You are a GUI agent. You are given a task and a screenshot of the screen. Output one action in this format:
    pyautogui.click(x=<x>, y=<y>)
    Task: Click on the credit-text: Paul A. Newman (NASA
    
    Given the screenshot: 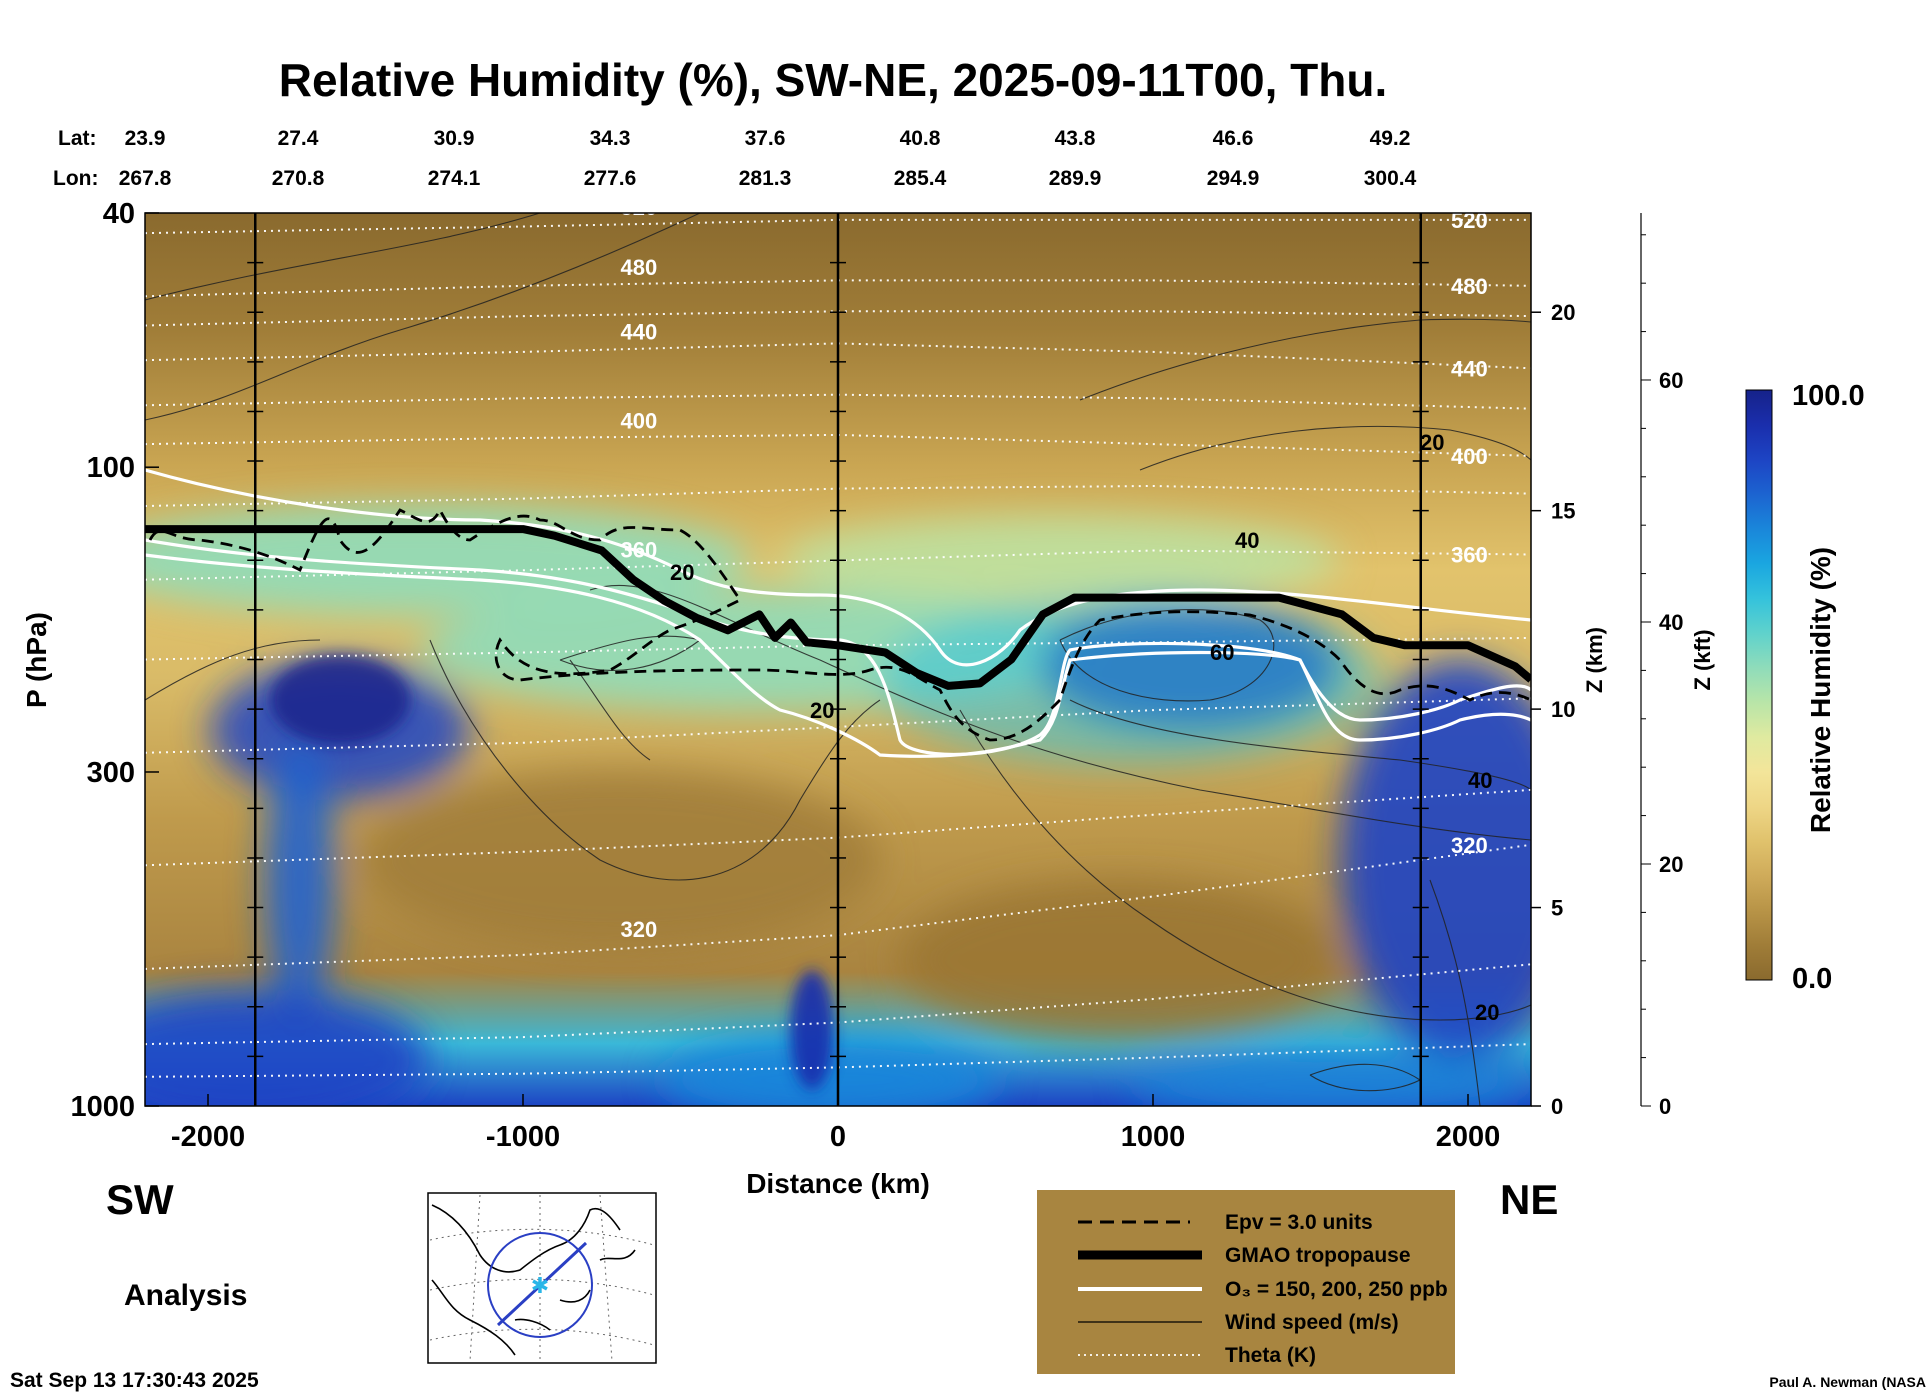 What is the action you would take?
    pyautogui.click(x=1847, y=1382)
    